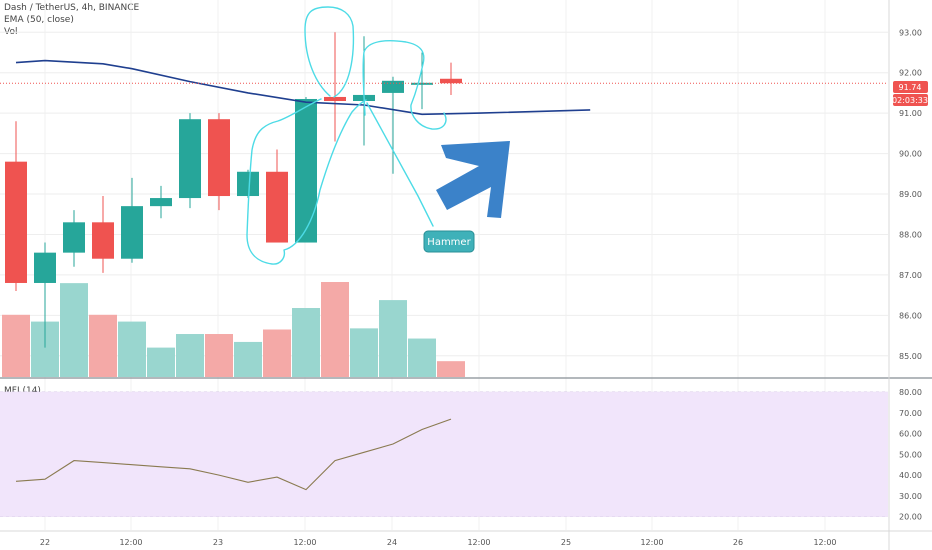 This screenshot has height=550, width=932. Describe the element at coordinates (910, 113) in the screenshot. I see `price-tick-label: 91.00` at that location.